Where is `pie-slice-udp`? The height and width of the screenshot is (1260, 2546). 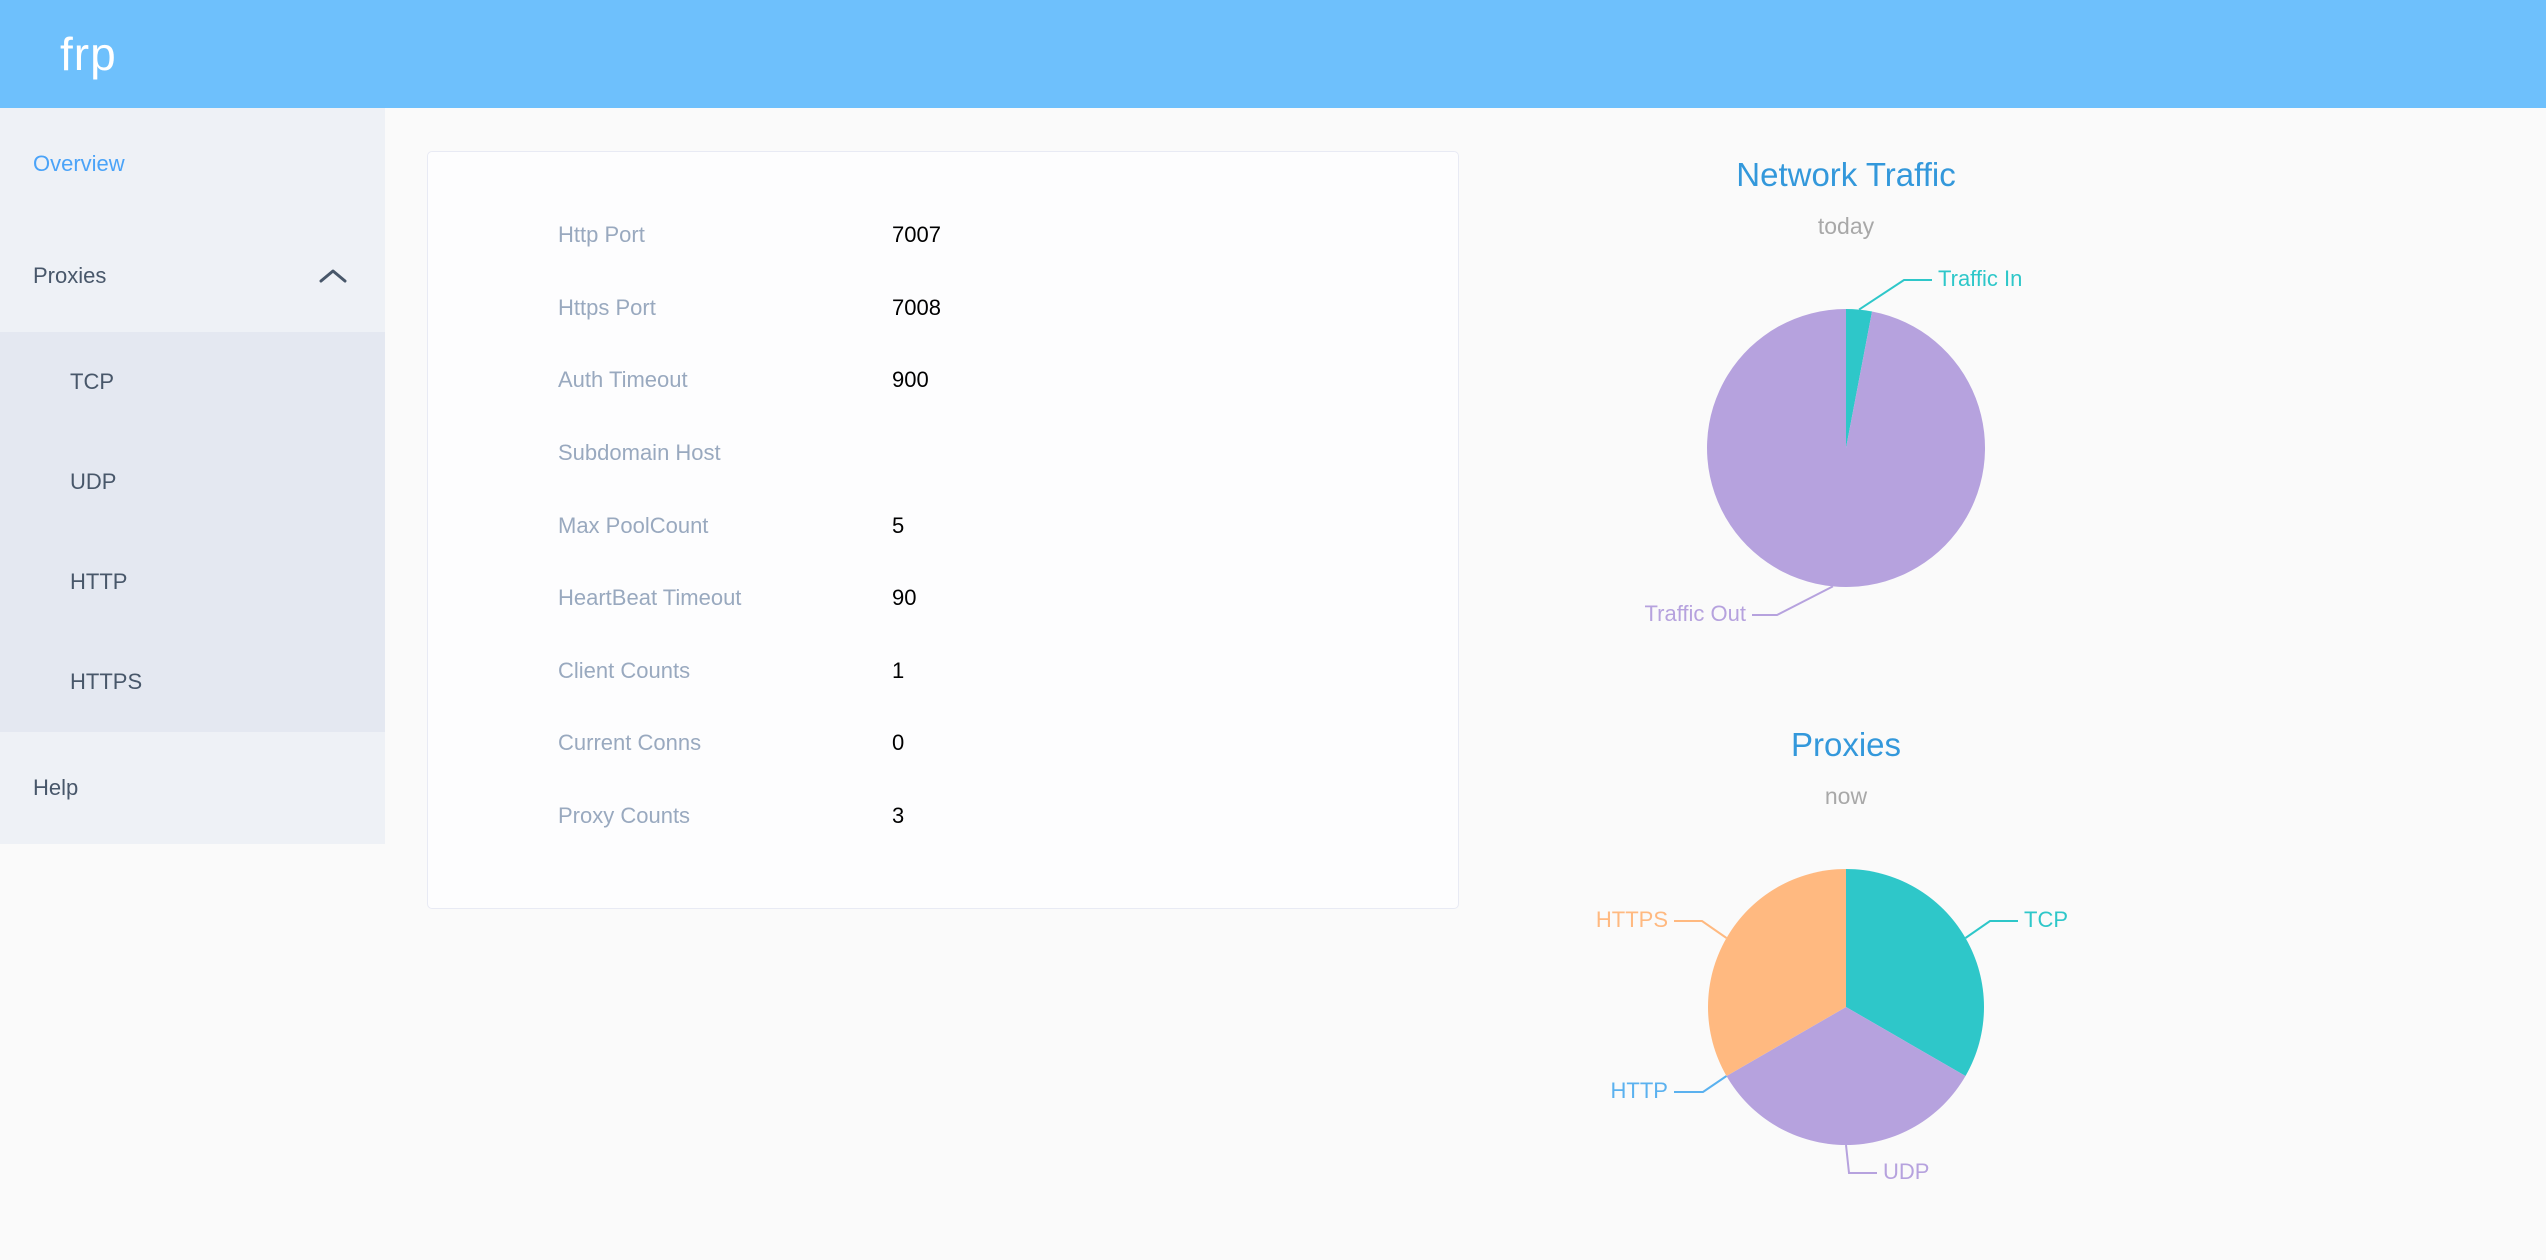 pie-slice-udp is located at coordinates (1846, 1076).